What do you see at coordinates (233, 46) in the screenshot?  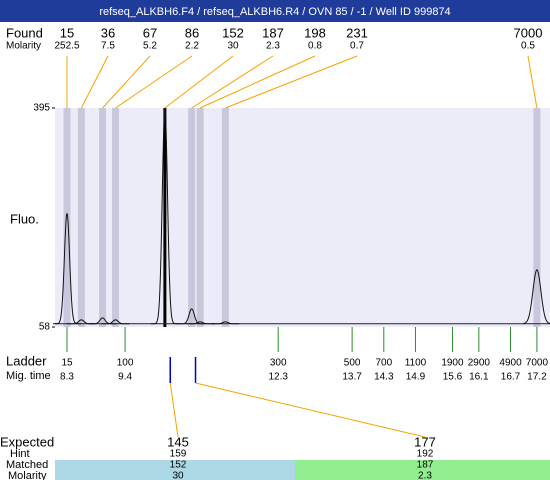 I see `found-molarity: 30` at bounding box center [233, 46].